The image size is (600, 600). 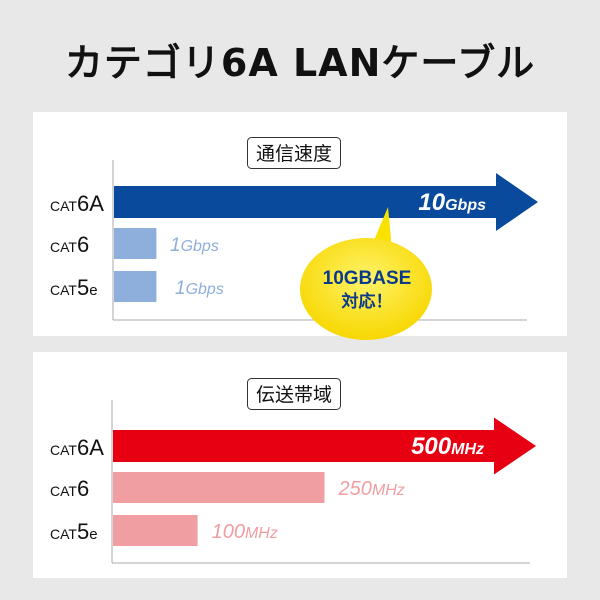 I want to click on data-label: 10Gbps, so click(x=452, y=202).